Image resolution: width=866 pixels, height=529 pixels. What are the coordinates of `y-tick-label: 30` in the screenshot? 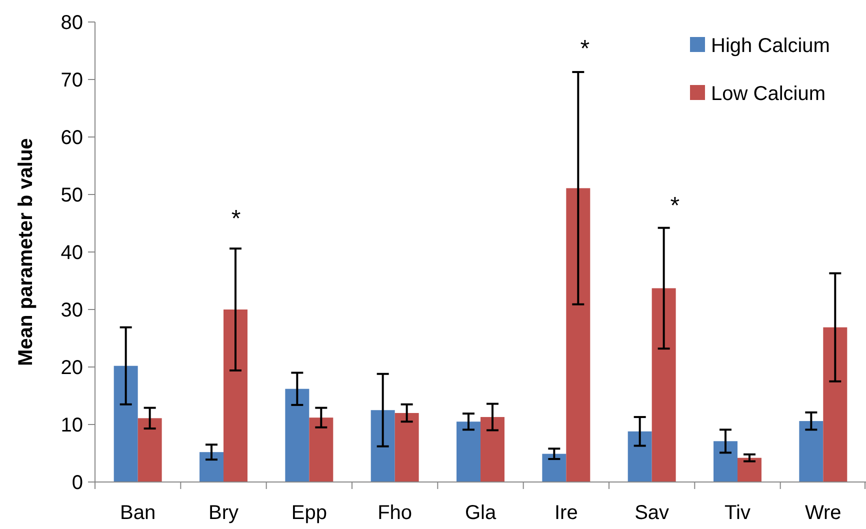 It's located at (71, 311).